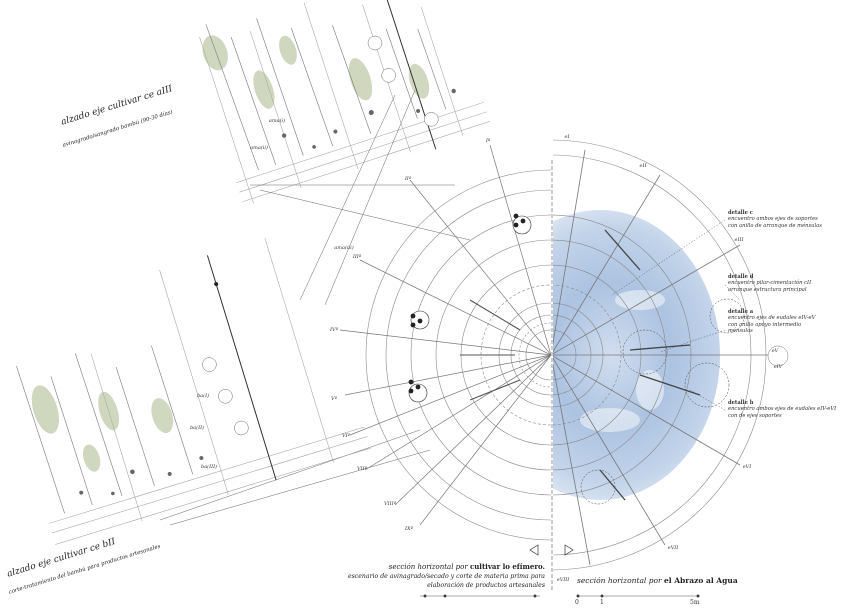  Describe the element at coordinates (741, 312) in the screenshot. I see `detail-a-title: detalle a` at that location.